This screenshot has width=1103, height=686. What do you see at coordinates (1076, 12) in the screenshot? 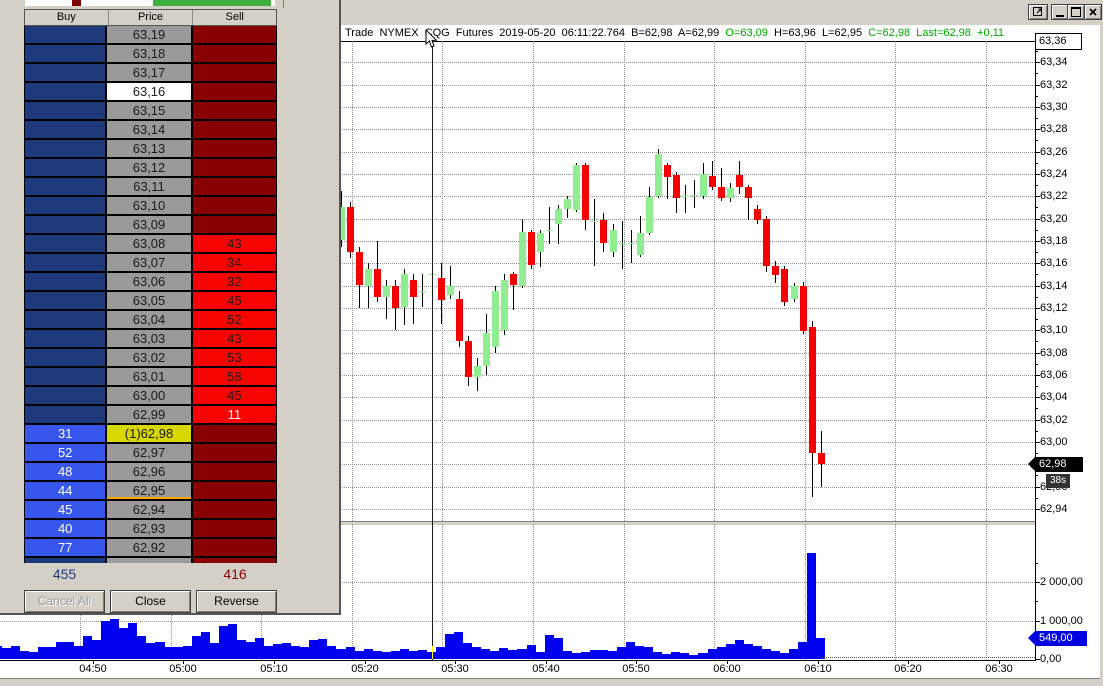
I see `maximize-button` at bounding box center [1076, 12].